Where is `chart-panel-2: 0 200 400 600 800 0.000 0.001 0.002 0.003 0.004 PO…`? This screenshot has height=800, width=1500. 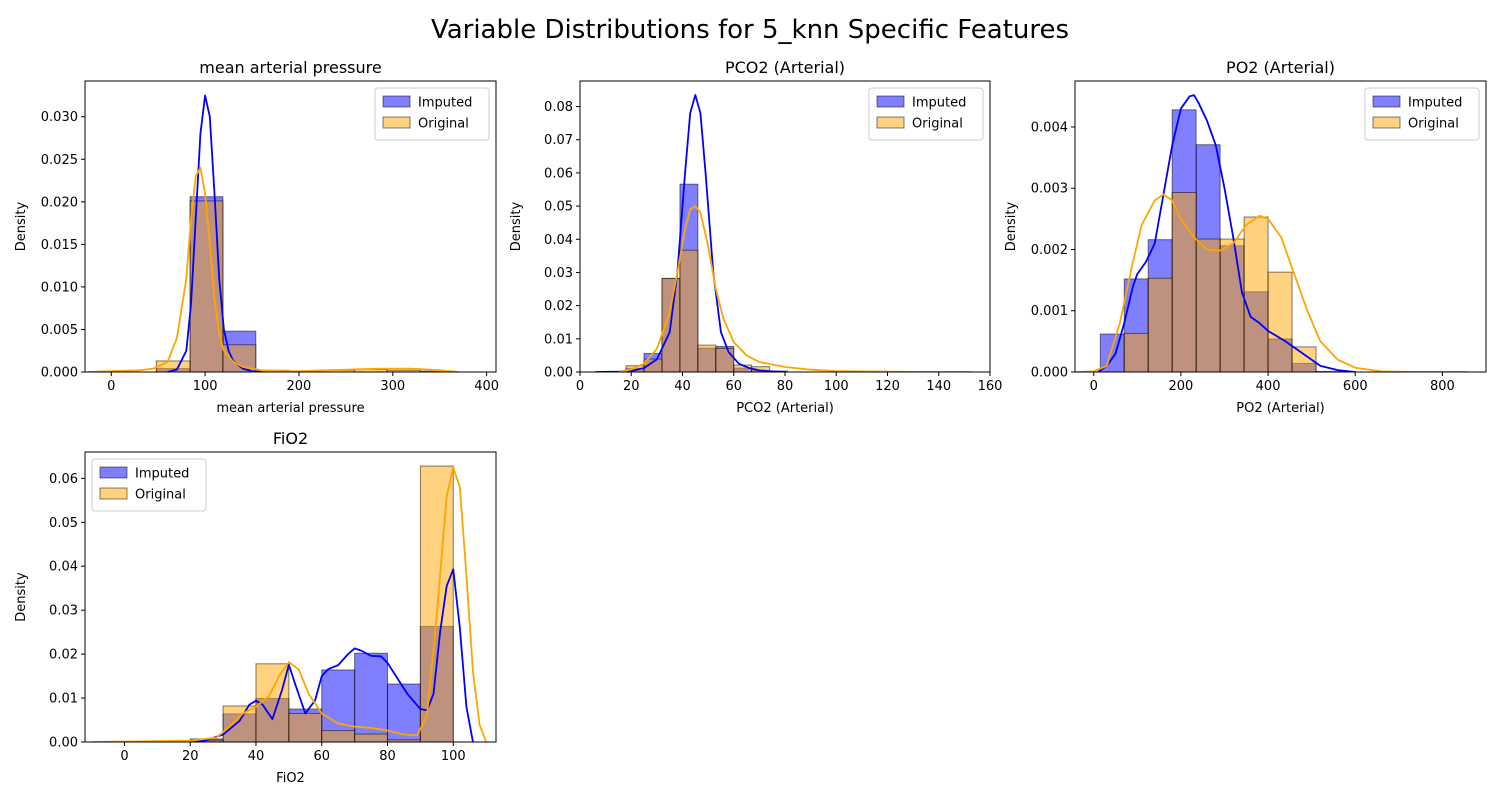
chart-panel-2: 0 200 400 600 800 0.000 0.001 0.002 0.003 0.004 PO… is located at coordinates (1245, 237).